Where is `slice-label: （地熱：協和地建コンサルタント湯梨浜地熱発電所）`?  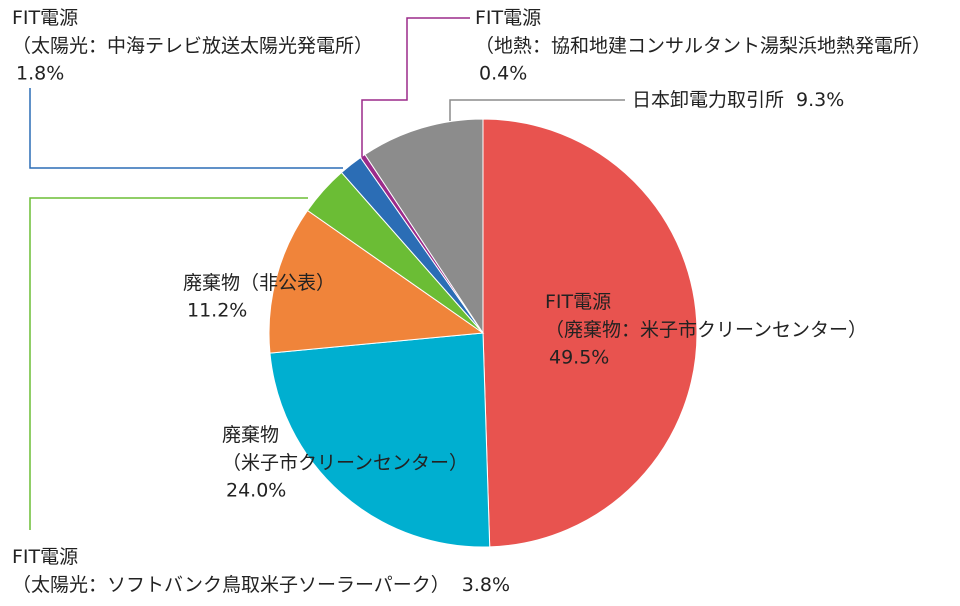 slice-label: （地熱：協和地建コンサルタント湯梨浜地熱発電所） is located at coordinates (703, 46).